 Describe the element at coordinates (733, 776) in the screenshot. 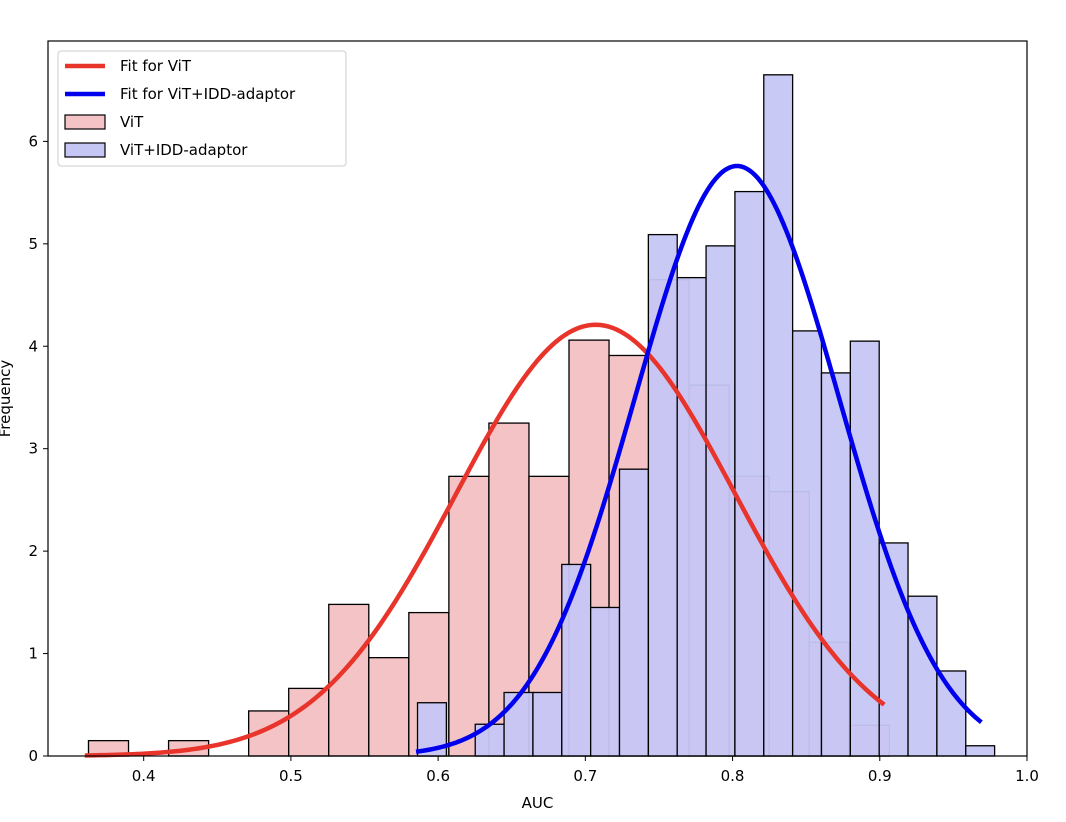

I see `x-tick-label: 0.8` at that location.